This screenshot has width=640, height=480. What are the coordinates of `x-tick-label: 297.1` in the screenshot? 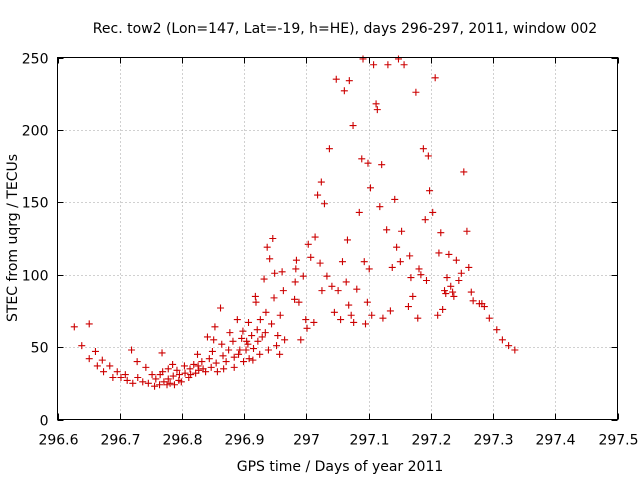 It's located at (369, 441).